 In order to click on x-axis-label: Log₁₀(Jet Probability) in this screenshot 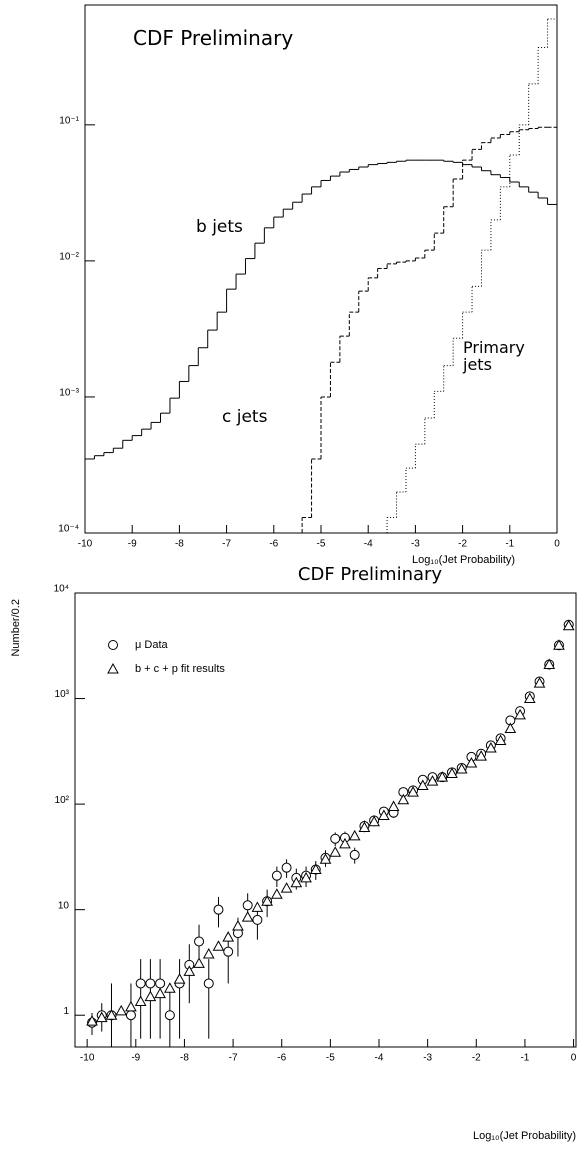, I will do `click(524, 1136)`.